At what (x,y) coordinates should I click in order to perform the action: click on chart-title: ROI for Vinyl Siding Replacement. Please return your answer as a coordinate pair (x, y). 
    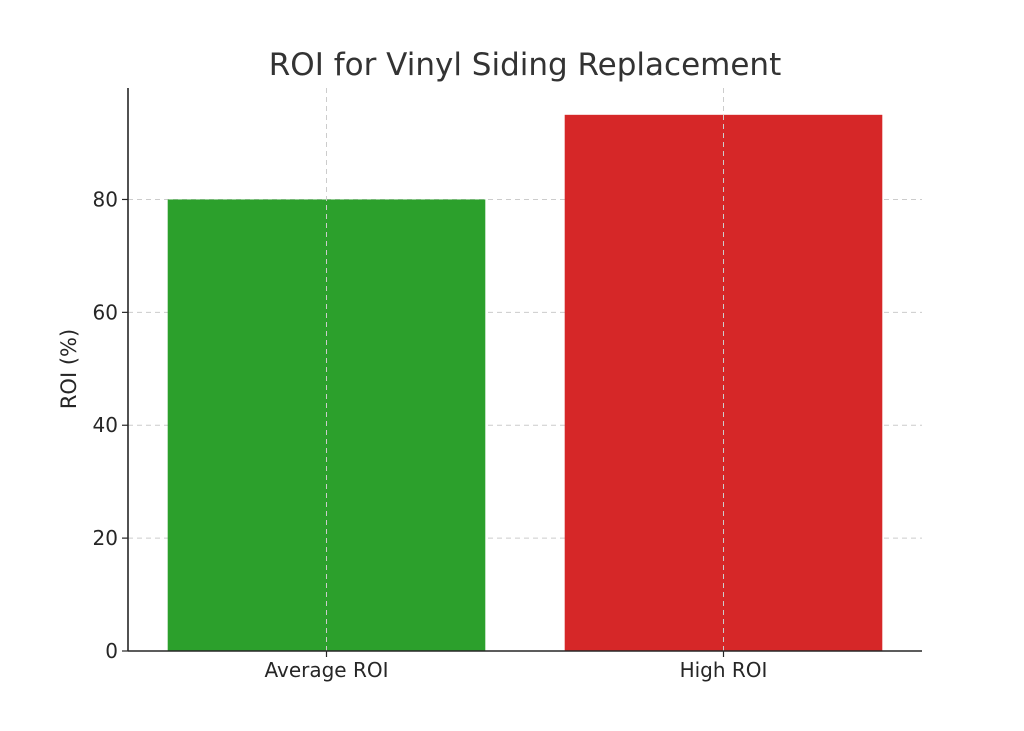
    Looking at the image, I should click on (525, 65).